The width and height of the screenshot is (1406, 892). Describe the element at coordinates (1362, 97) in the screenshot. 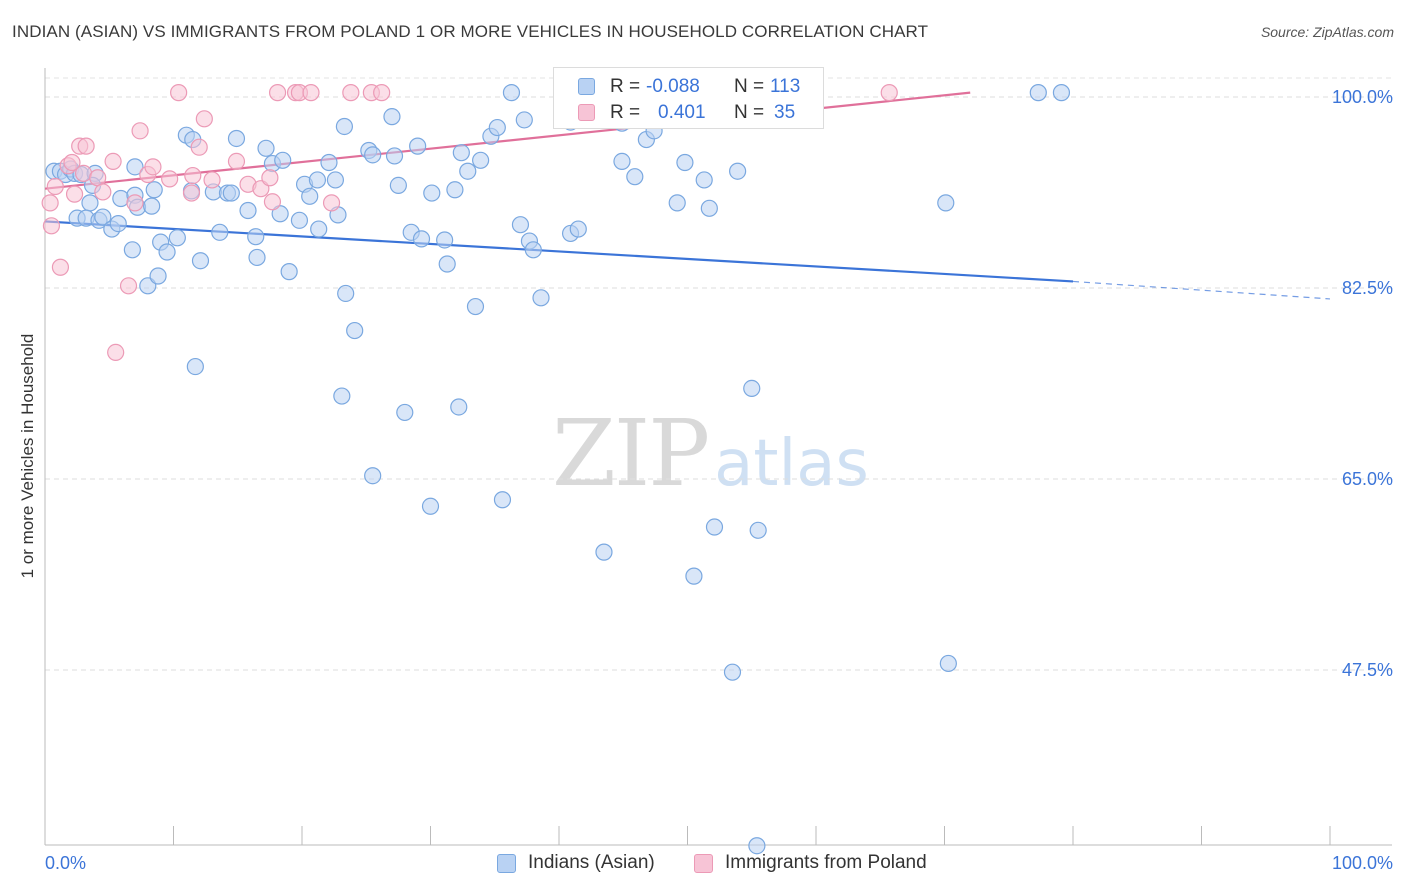

I see `y-tick-label: 100.0%` at that location.